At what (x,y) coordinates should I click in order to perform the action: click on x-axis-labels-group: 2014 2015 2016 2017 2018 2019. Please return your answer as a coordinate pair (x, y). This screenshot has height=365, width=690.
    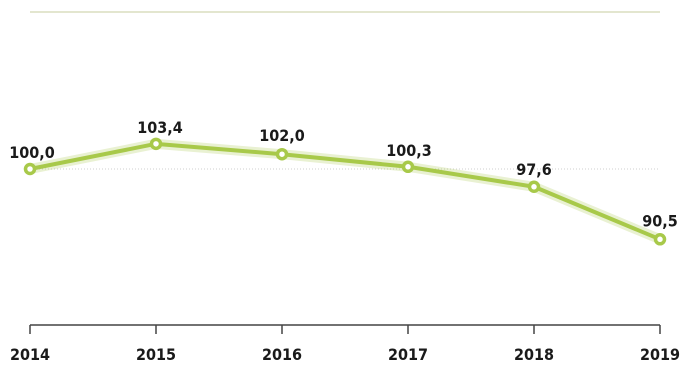
    Looking at the image, I should click on (345, 354).